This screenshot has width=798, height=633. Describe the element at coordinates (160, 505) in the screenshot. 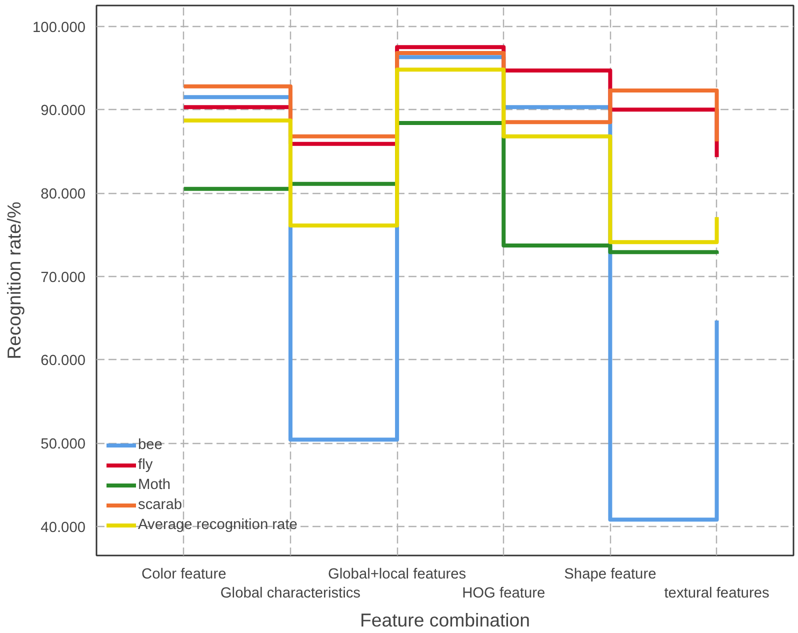

I see `legend-label: scarab` at that location.